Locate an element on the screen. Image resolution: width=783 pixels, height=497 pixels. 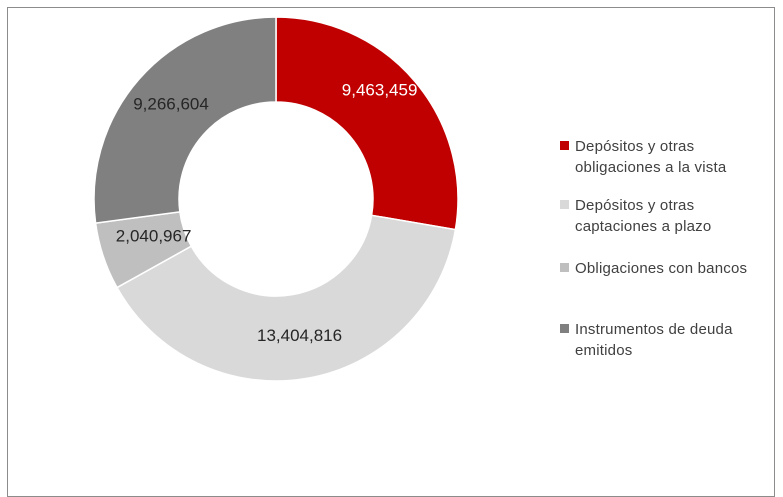
legend-item-depositos-plazo: Depósitos y otras captaciones a plazo is located at coordinates (635, 216).